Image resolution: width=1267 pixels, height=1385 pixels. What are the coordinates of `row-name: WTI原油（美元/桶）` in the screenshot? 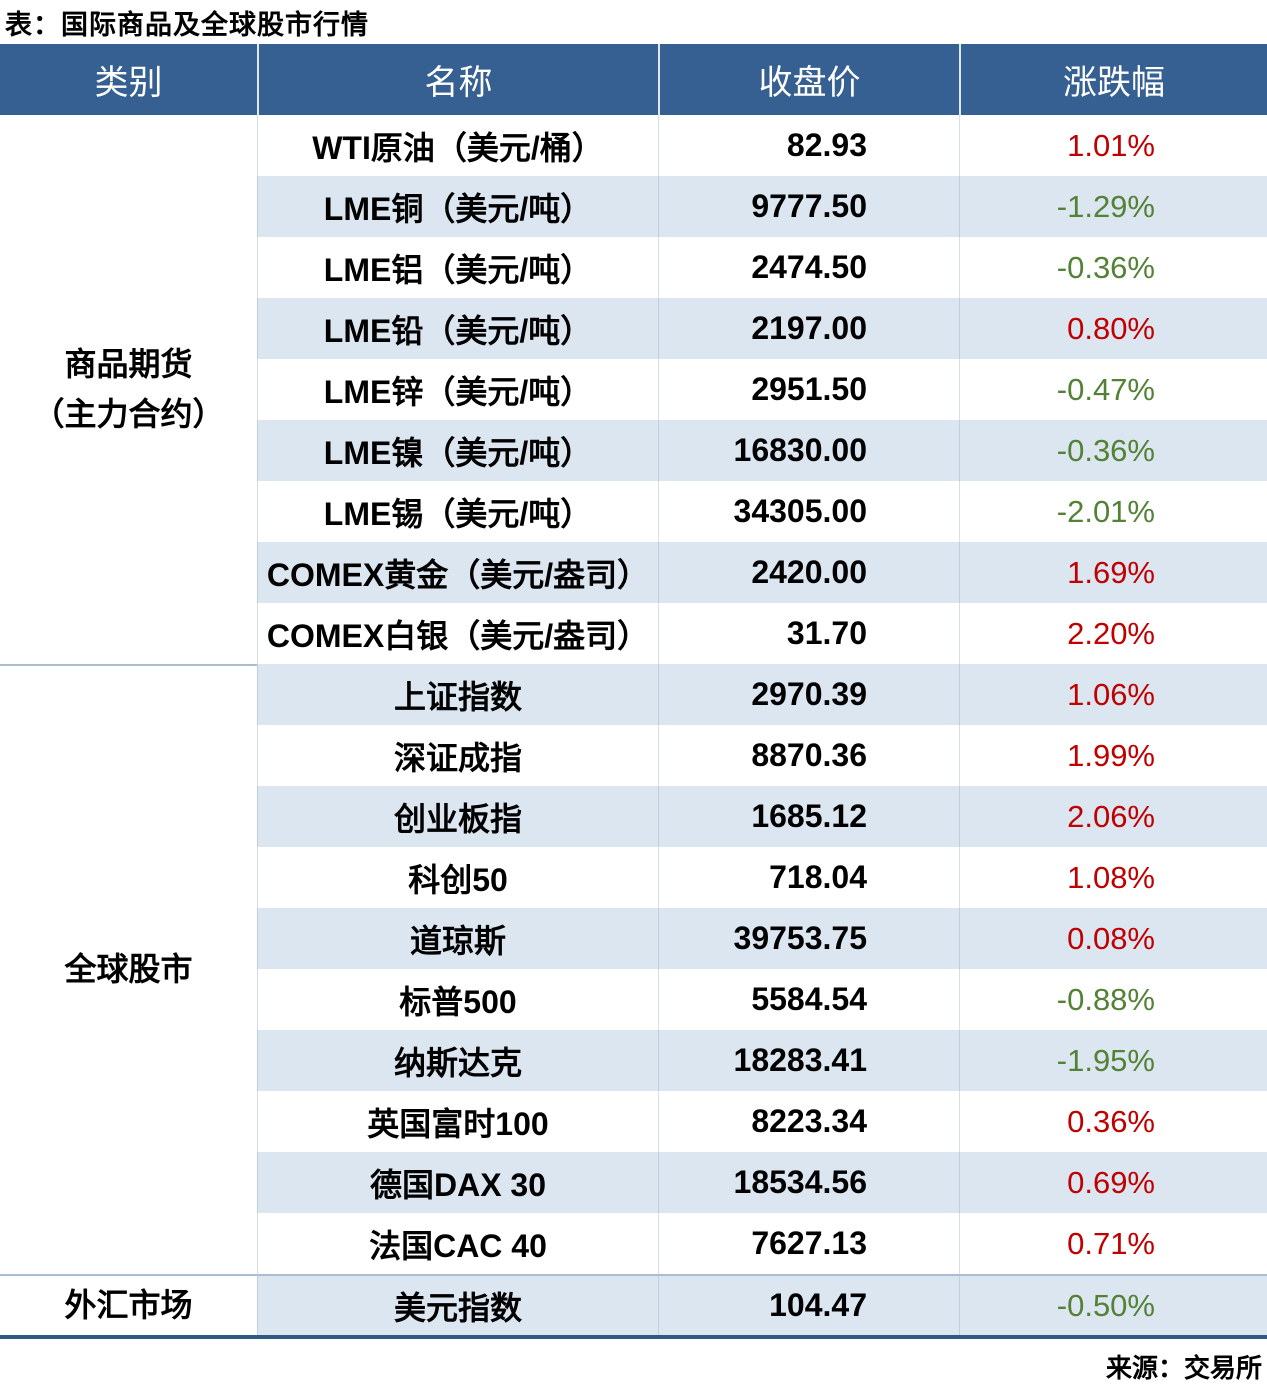 It's located at (457, 145).